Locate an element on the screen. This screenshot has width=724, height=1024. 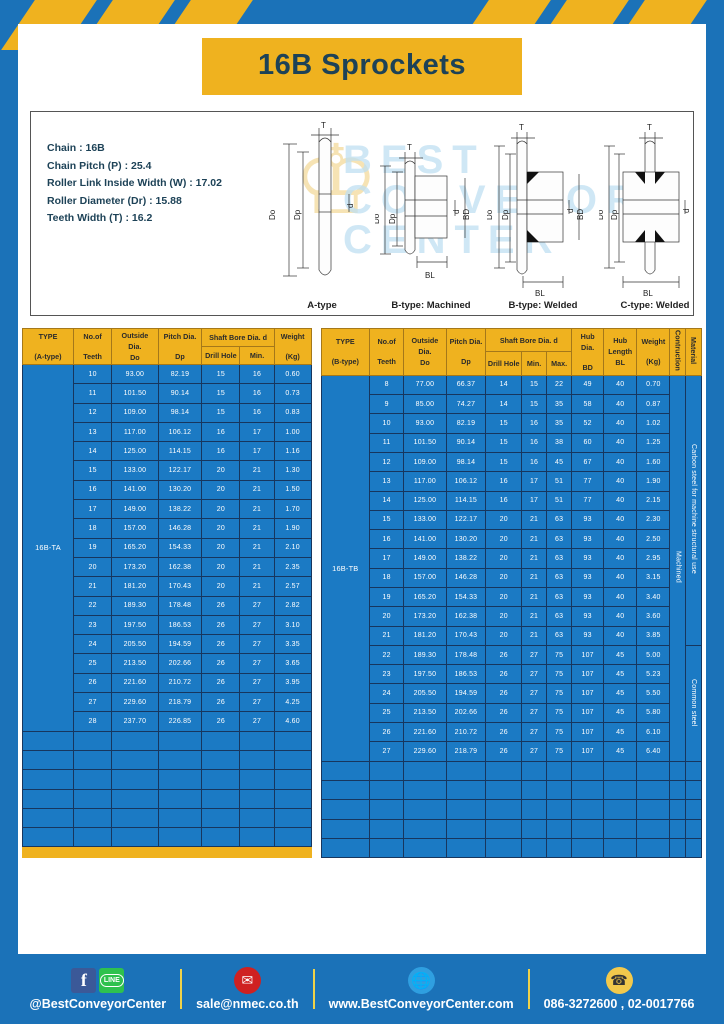
email-icon-wrap: ✉ is located at coordinates (247, 980).